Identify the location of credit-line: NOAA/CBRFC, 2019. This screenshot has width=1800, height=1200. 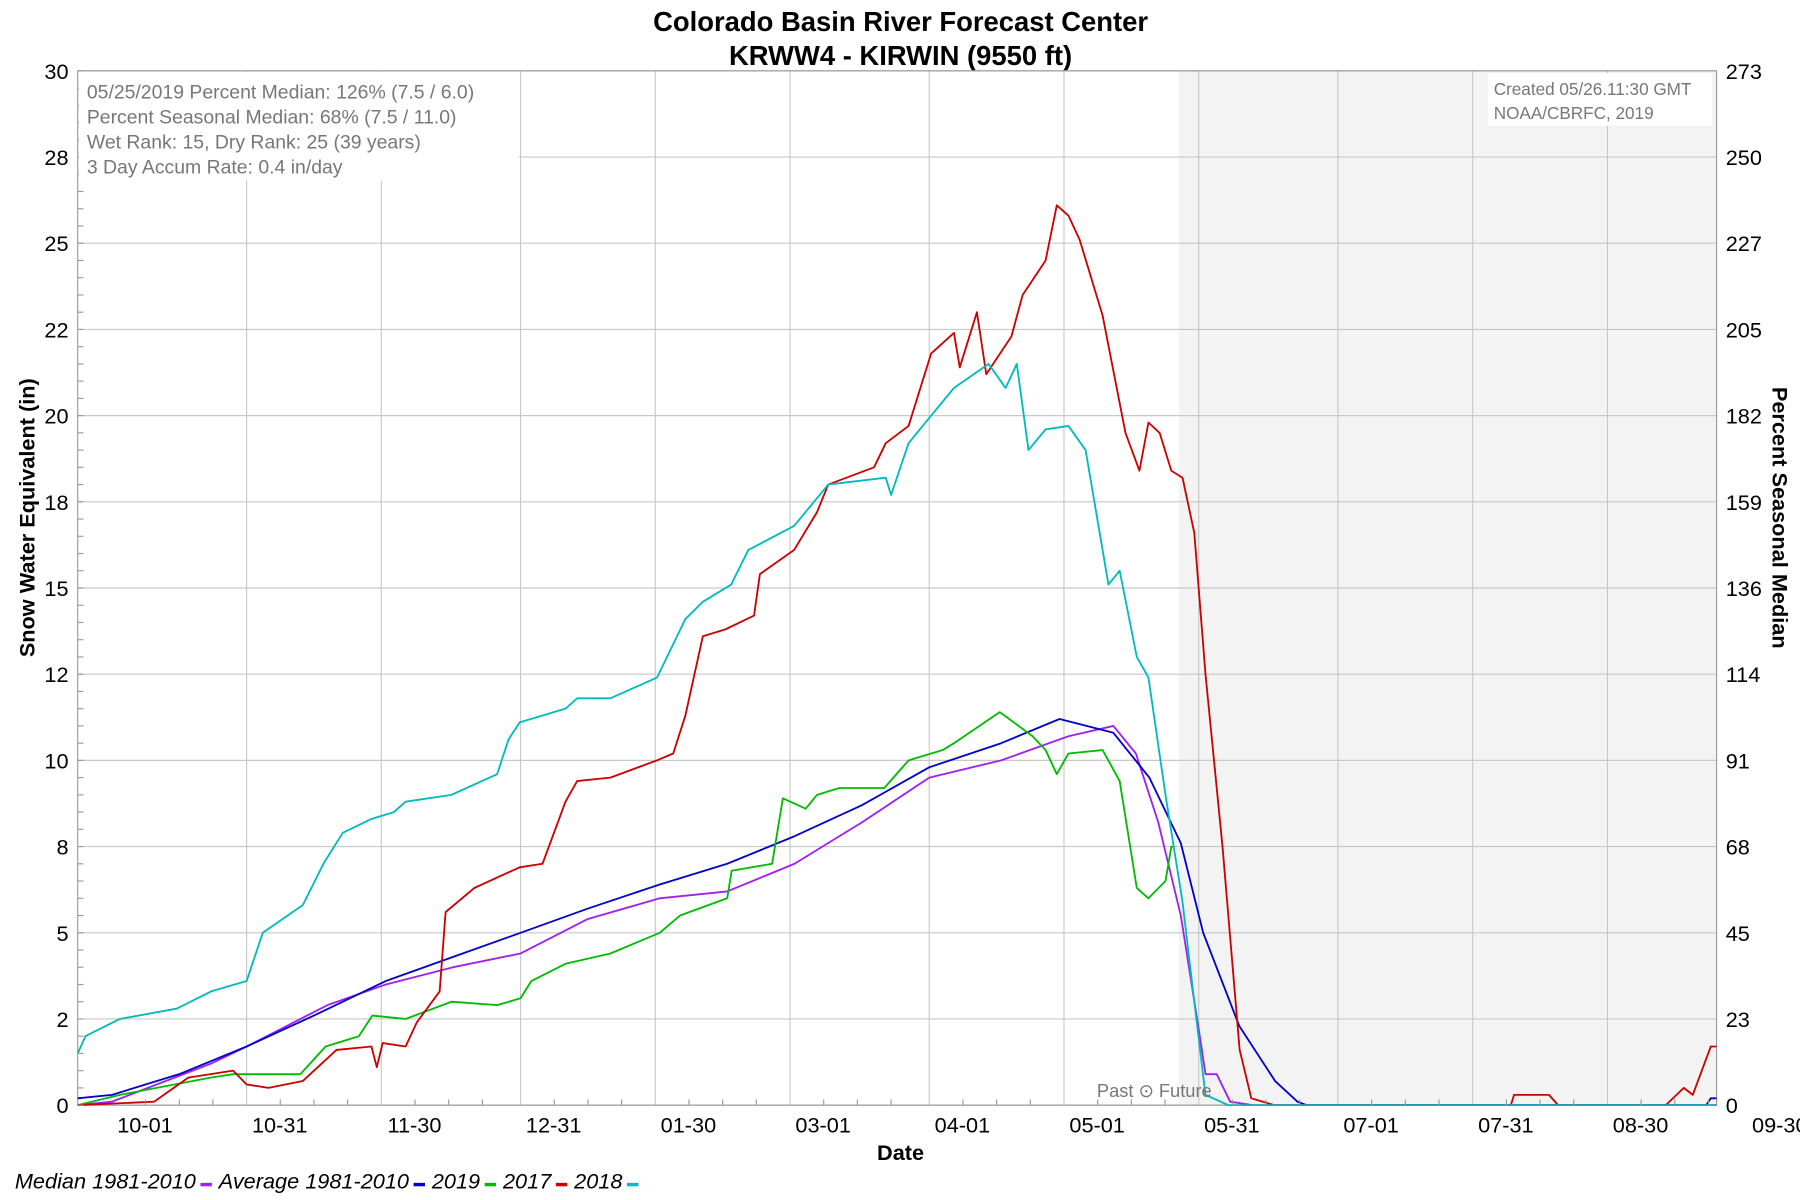
(1574, 113).